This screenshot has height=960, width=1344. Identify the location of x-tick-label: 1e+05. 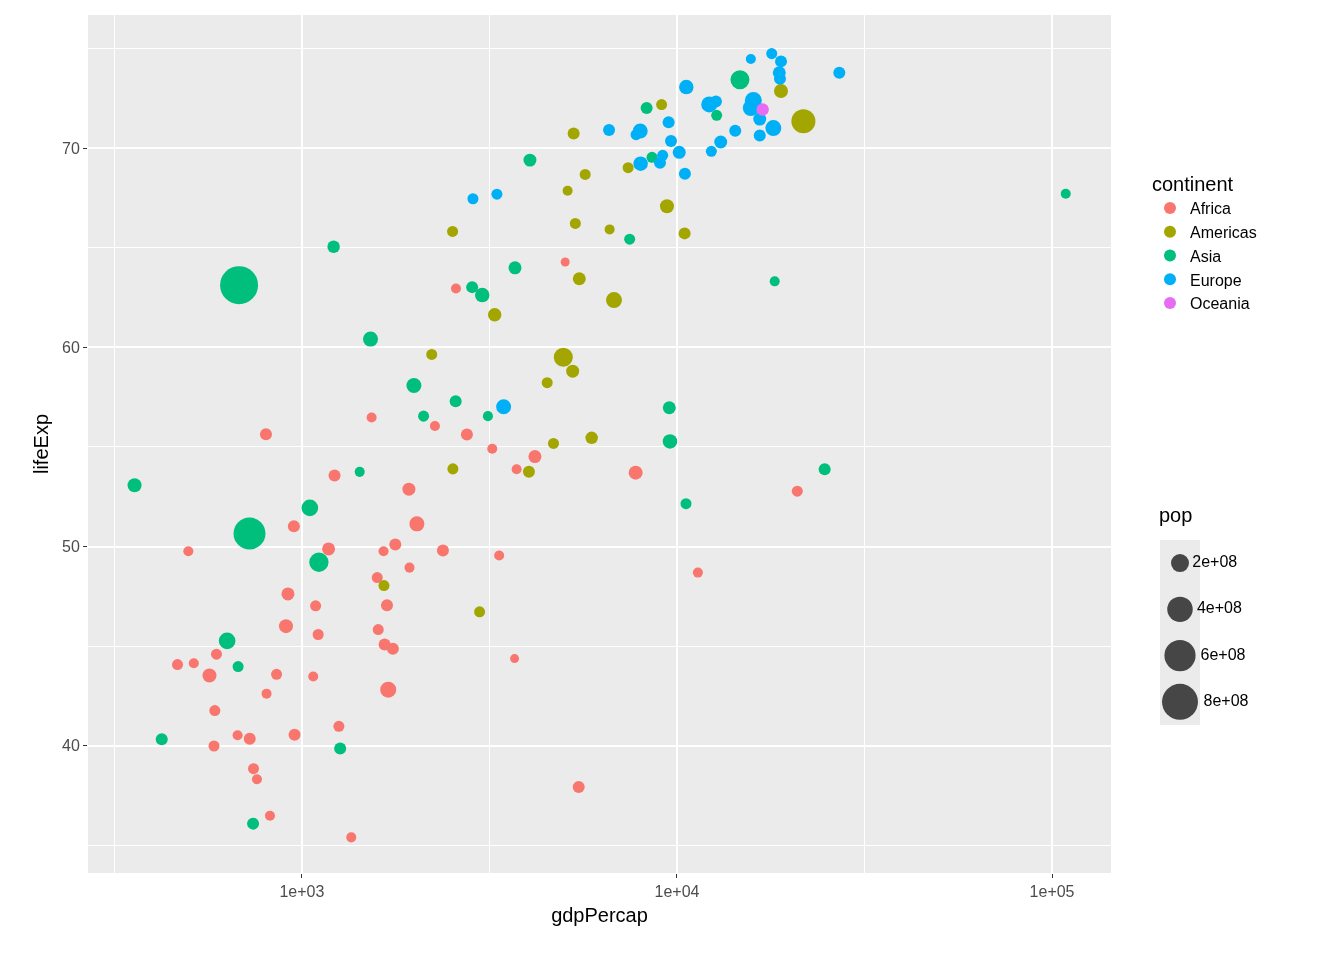
(1052, 892).